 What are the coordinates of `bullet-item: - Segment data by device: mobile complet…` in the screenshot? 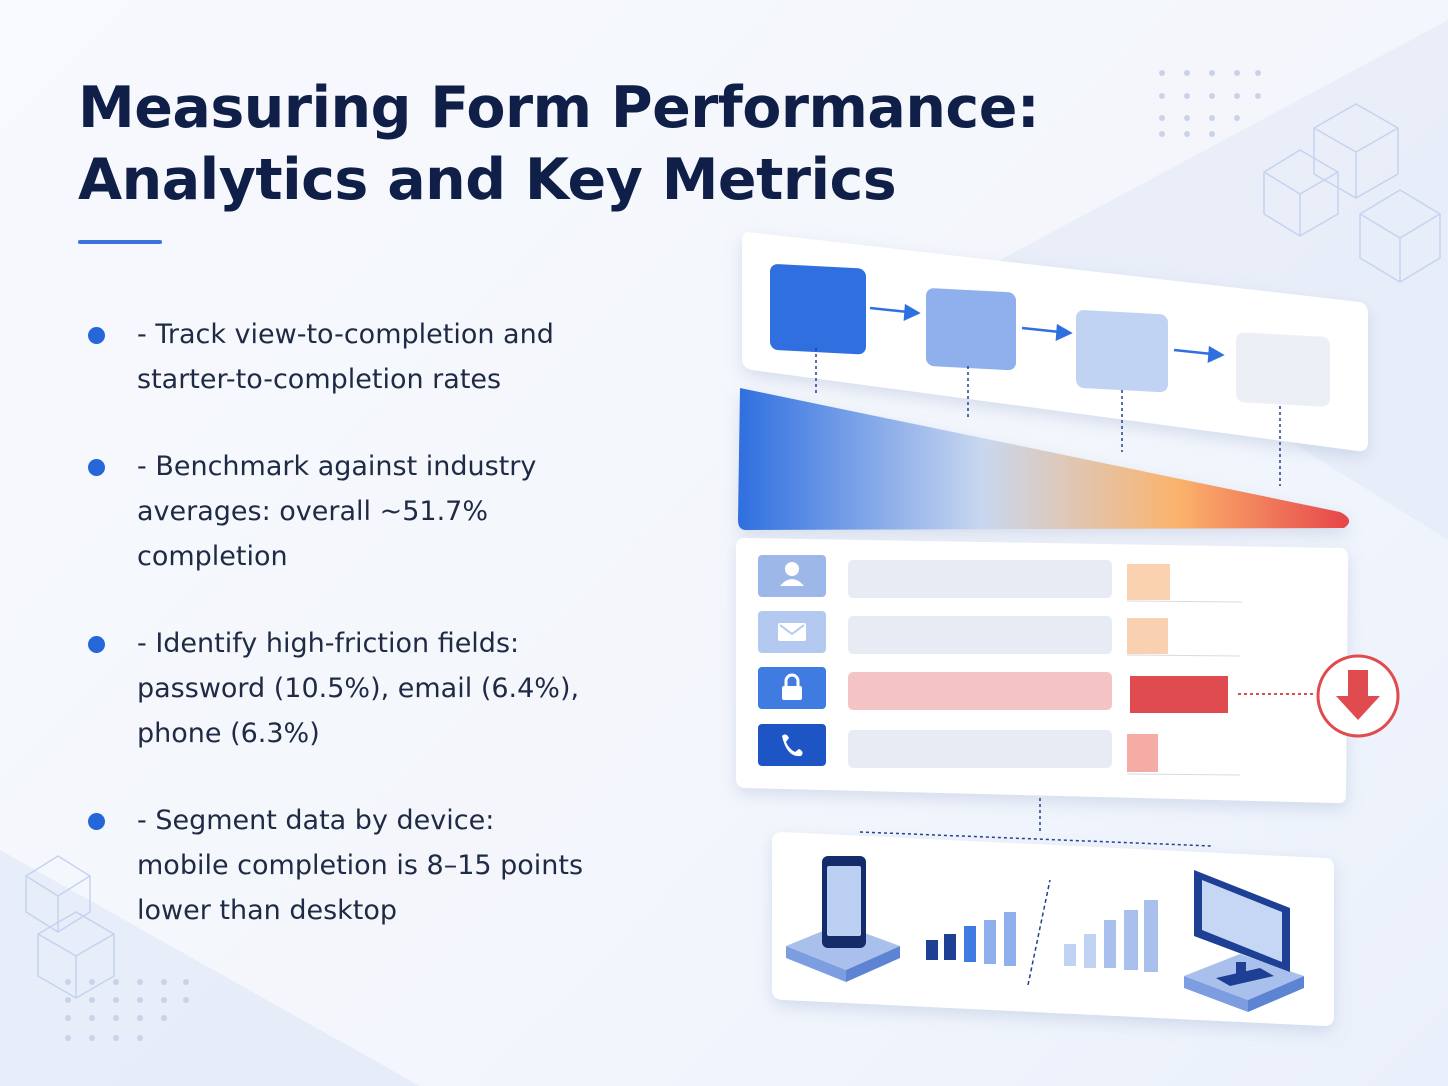 It's located at (334, 865).